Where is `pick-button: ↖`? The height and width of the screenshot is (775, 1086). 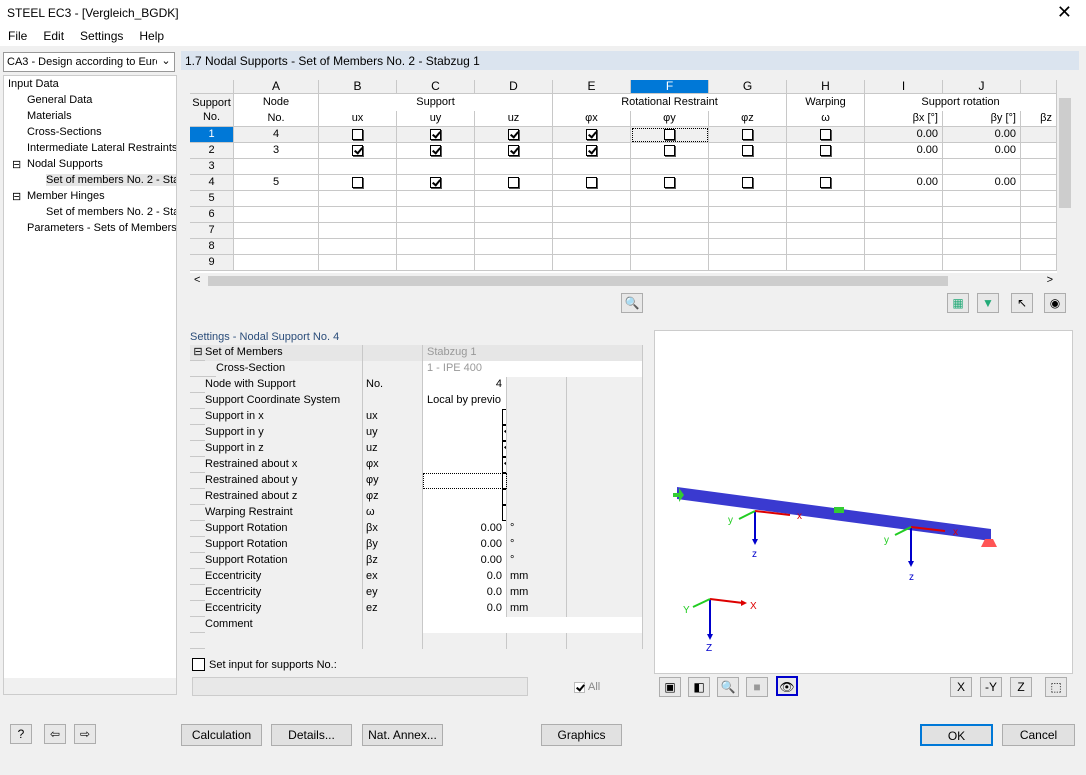 pick-button: ↖ is located at coordinates (1022, 303).